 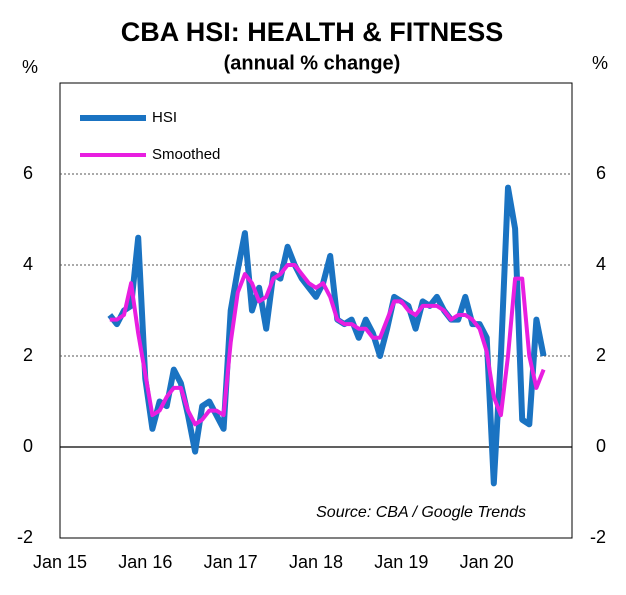 What do you see at coordinates (601, 446) in the screenshot?
I see `y2-tick-label: 0` at bounding box center [601, 446].